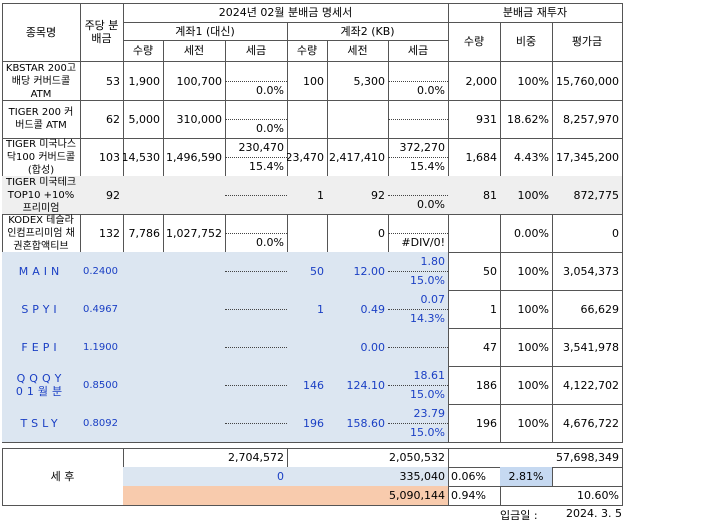 This screenshot has width=711, height=523. I want to click on tax: 18.61 15.0%, so click(418, 385).